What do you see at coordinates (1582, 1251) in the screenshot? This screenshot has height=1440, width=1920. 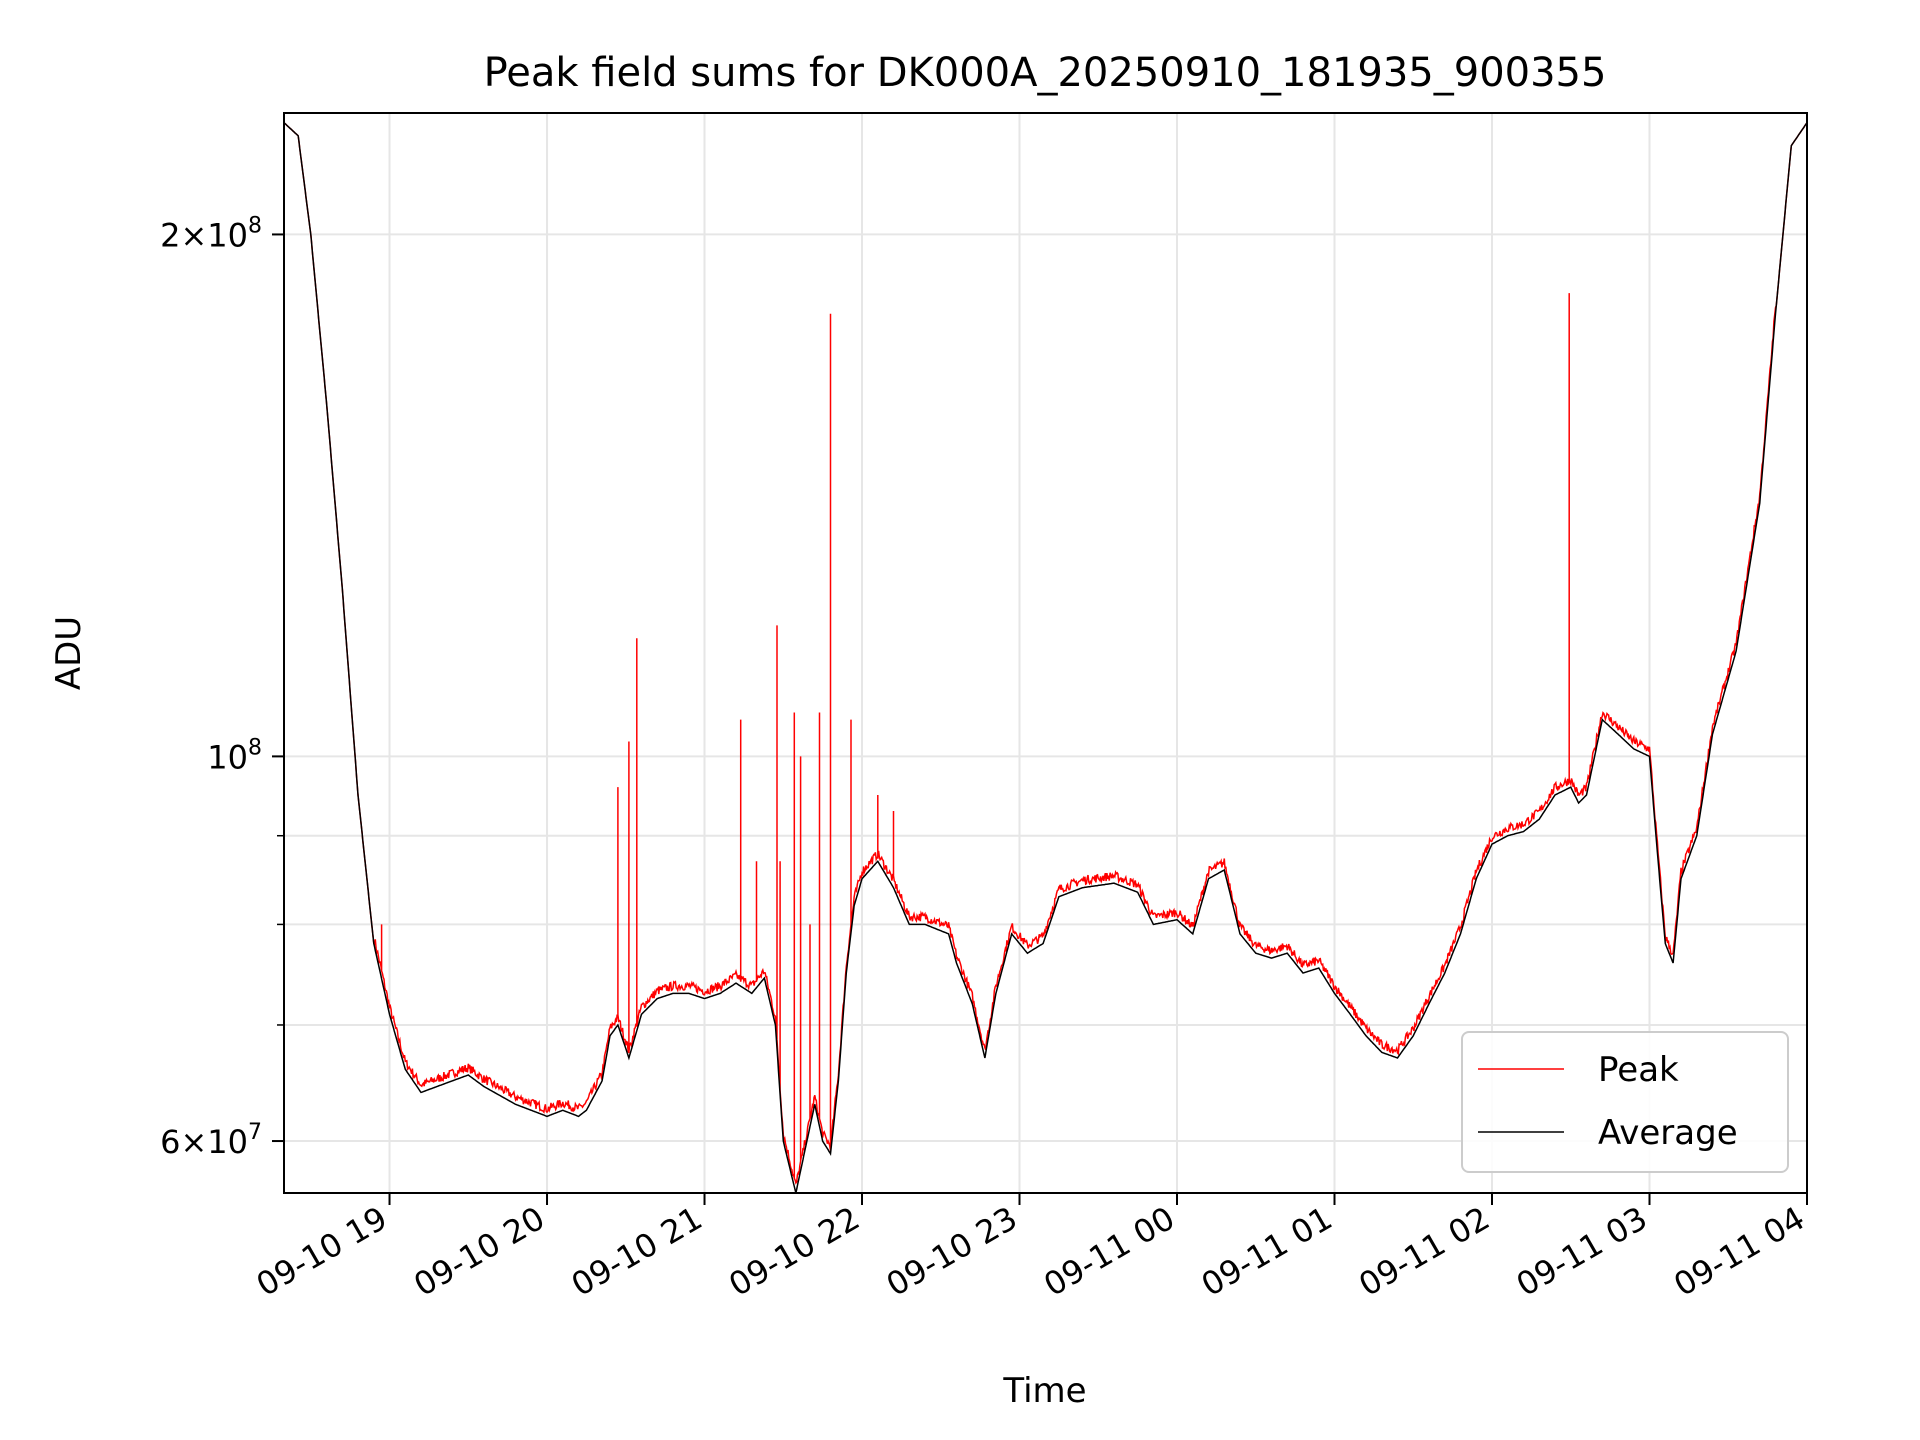 I see `x-tick-label: 09-11 03` at bounding box center [1582, 1251].